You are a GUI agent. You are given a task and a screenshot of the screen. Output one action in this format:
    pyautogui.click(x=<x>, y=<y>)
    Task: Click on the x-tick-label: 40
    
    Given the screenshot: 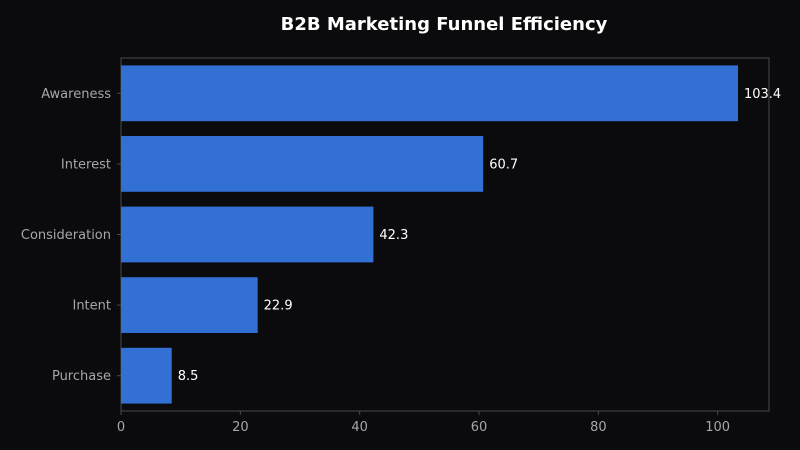 What is the action you would take?
    pyautogui.click(x=359, y=427)
    